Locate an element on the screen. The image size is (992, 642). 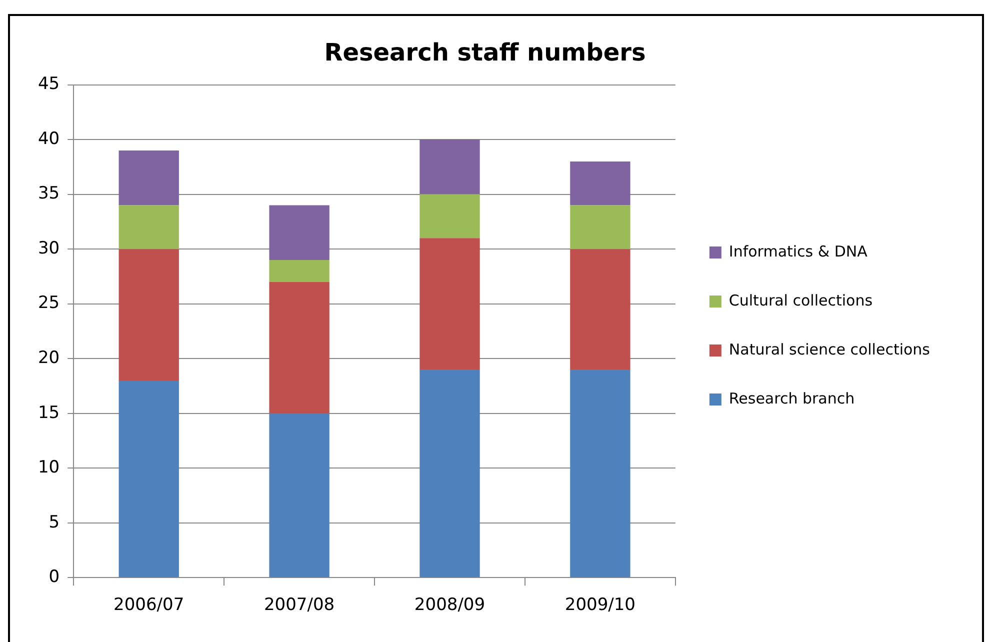
y-tick-label: 10 is located at coordinates (49, 468).